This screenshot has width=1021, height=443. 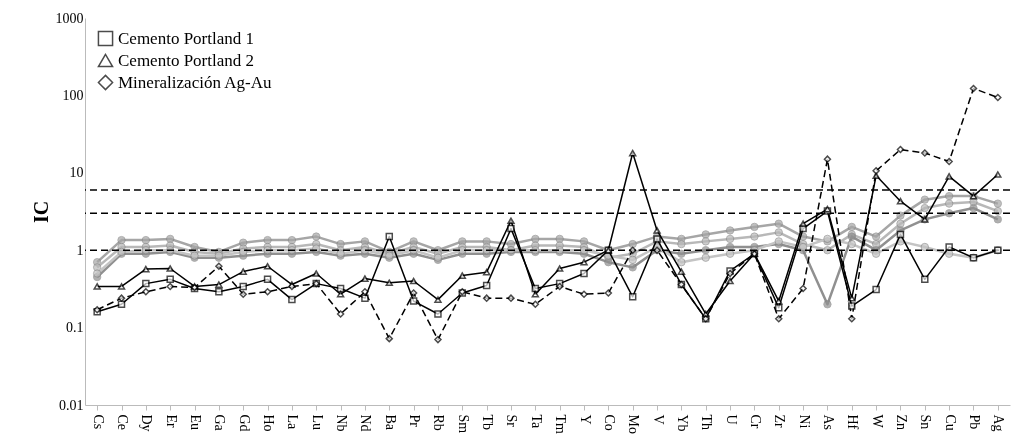 I want to click on x-tick-label: Zn, so click(x=901, y=422).